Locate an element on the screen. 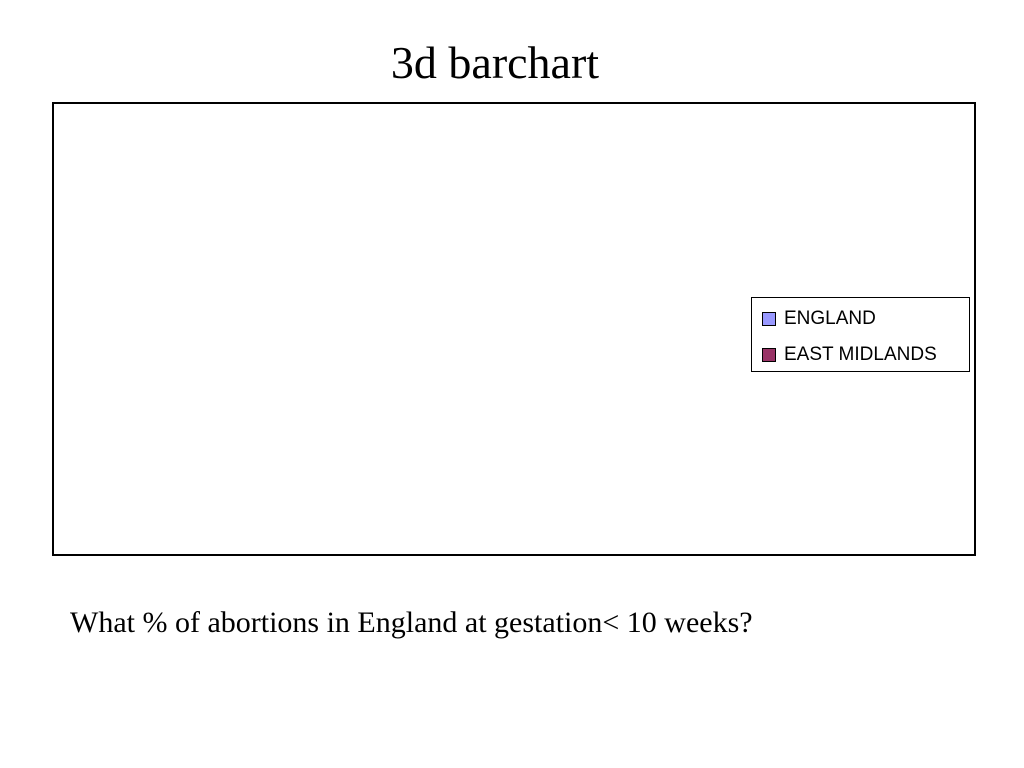  slide-title: 3d barchart is located at coordinates (495, 62).